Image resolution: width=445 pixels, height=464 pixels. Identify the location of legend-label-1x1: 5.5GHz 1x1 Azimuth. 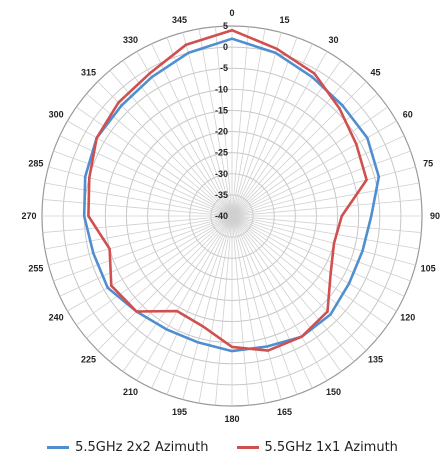
(331, 447).